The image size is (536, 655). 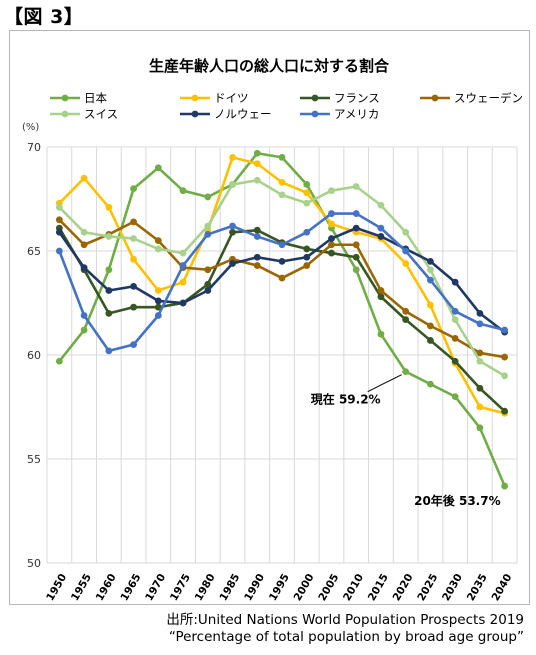 I want to click on x-tick-label: 1950, so click(x=56, y=587).